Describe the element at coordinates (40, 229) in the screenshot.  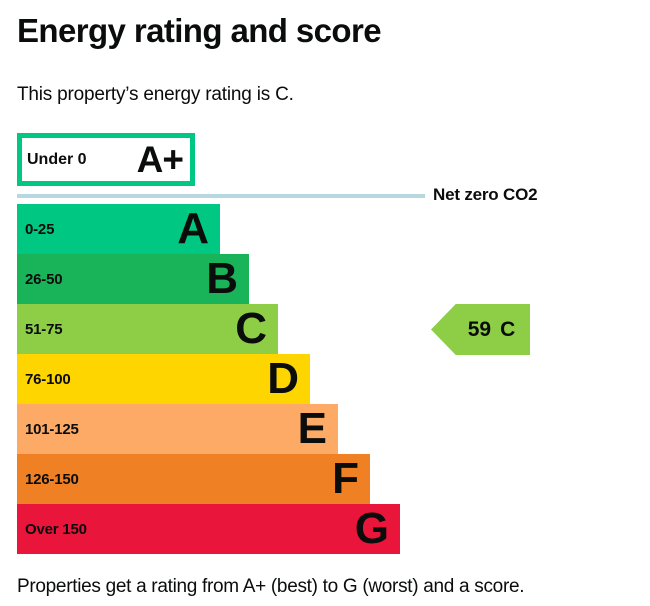
I see `band-range-label: 0-25` at that location.